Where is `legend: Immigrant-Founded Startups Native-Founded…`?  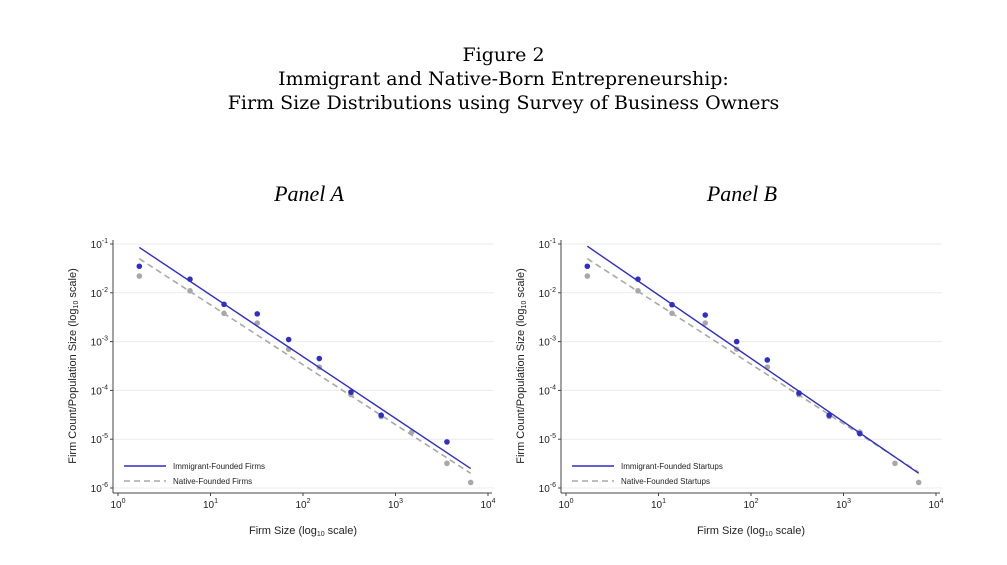
legend: Immigrant-Founded Startups Native-Founded… is located at coordinates (647, 474).